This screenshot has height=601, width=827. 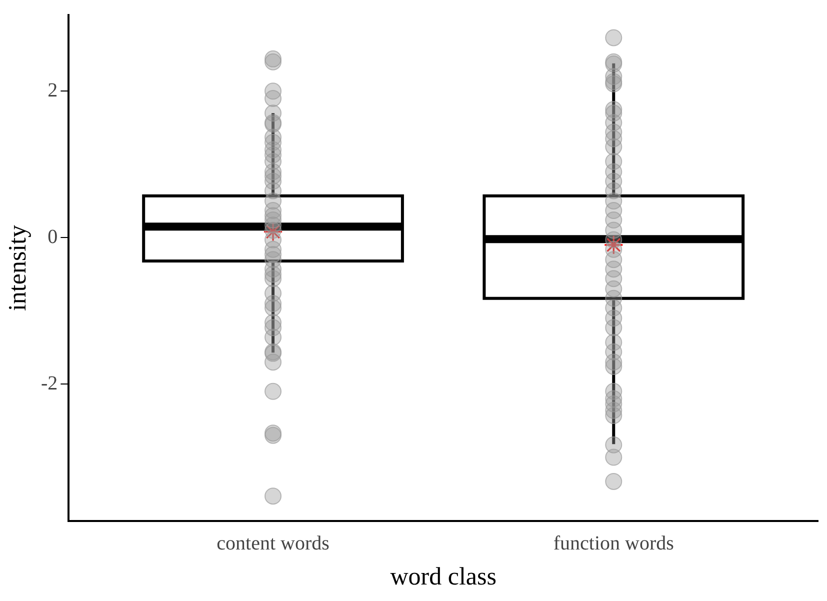 What do you see at coordinates (273, 543) in the screenshot?
I see `x-tick-label: content words` at bounding box center [273, 543].